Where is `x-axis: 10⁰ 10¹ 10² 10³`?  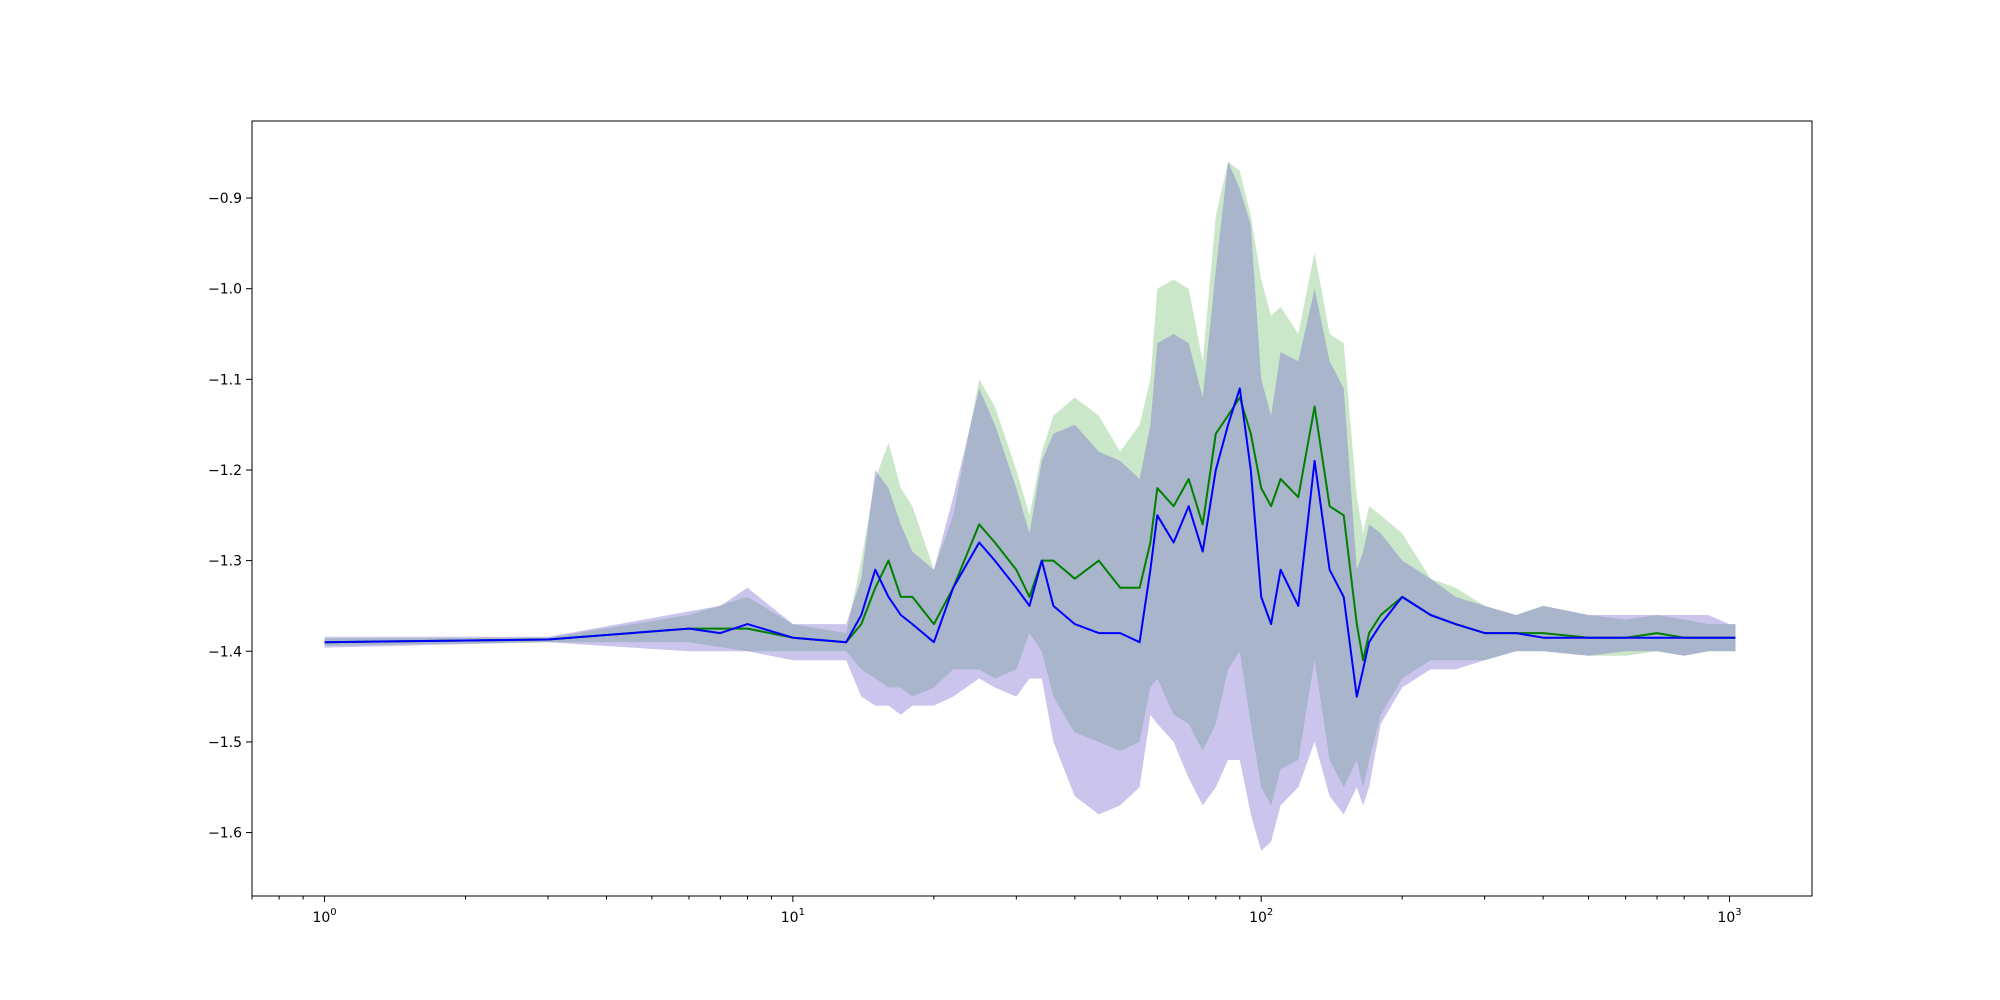 x-axis: 10⁰ 10¹ 10² 10³ is located at coordinates (996, 911).